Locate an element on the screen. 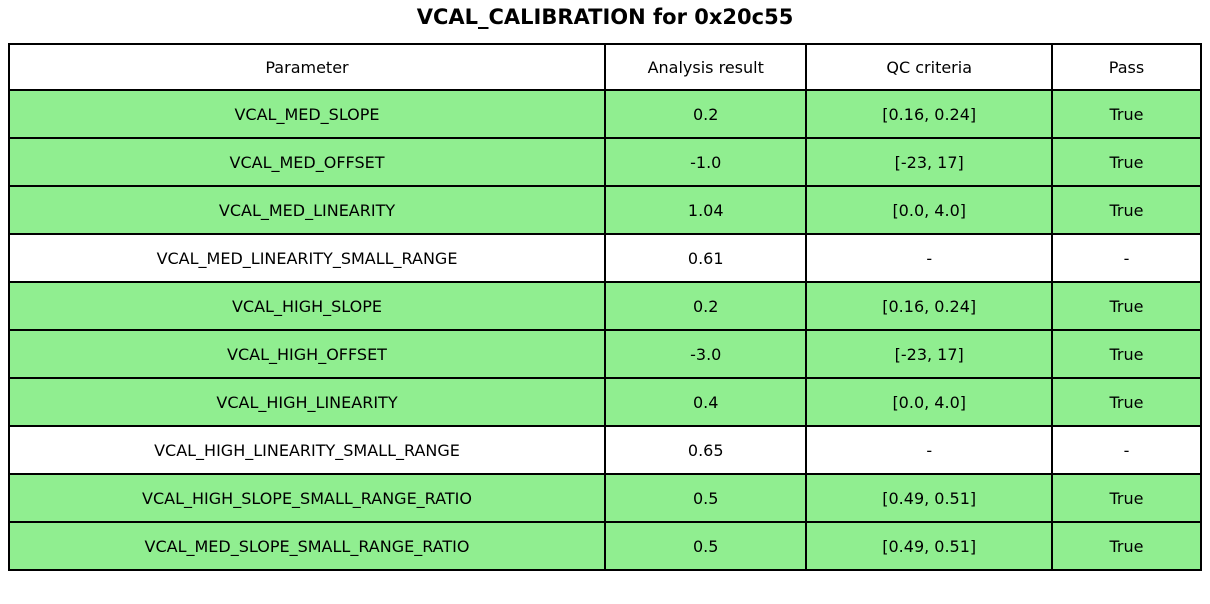 The image size is (1210, 604). result-cell: 0.65 is located at coordinates (705, 450).